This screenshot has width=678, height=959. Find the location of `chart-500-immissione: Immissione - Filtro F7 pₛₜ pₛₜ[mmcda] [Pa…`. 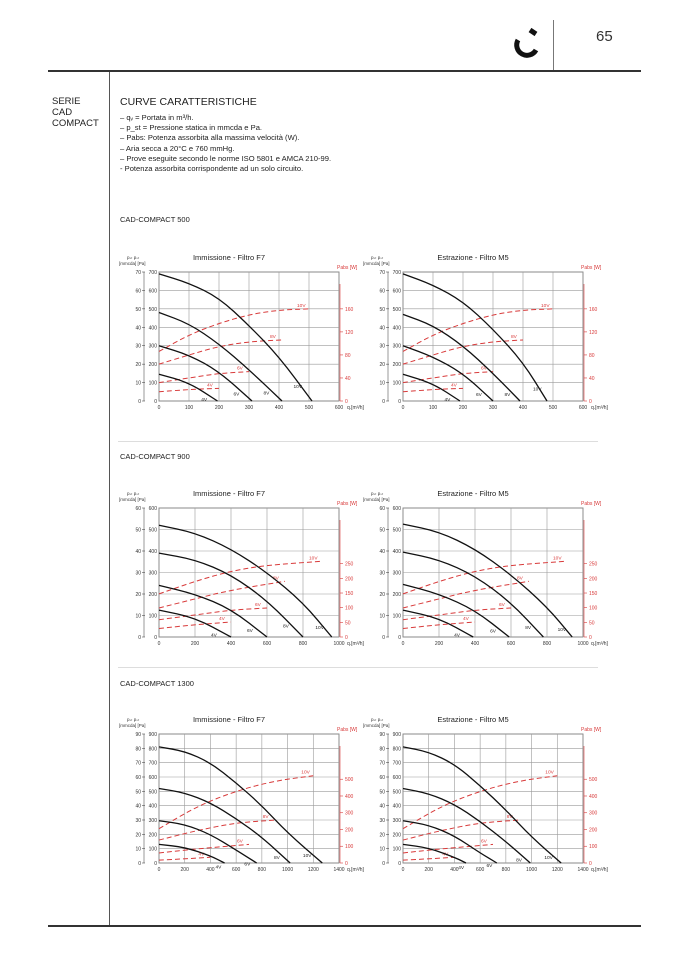

chart-500-immissione: Immissione - Filtro F7 pₛₜ pₛₜ[mmcda] [Pa… is located at coordinates (242, 332).